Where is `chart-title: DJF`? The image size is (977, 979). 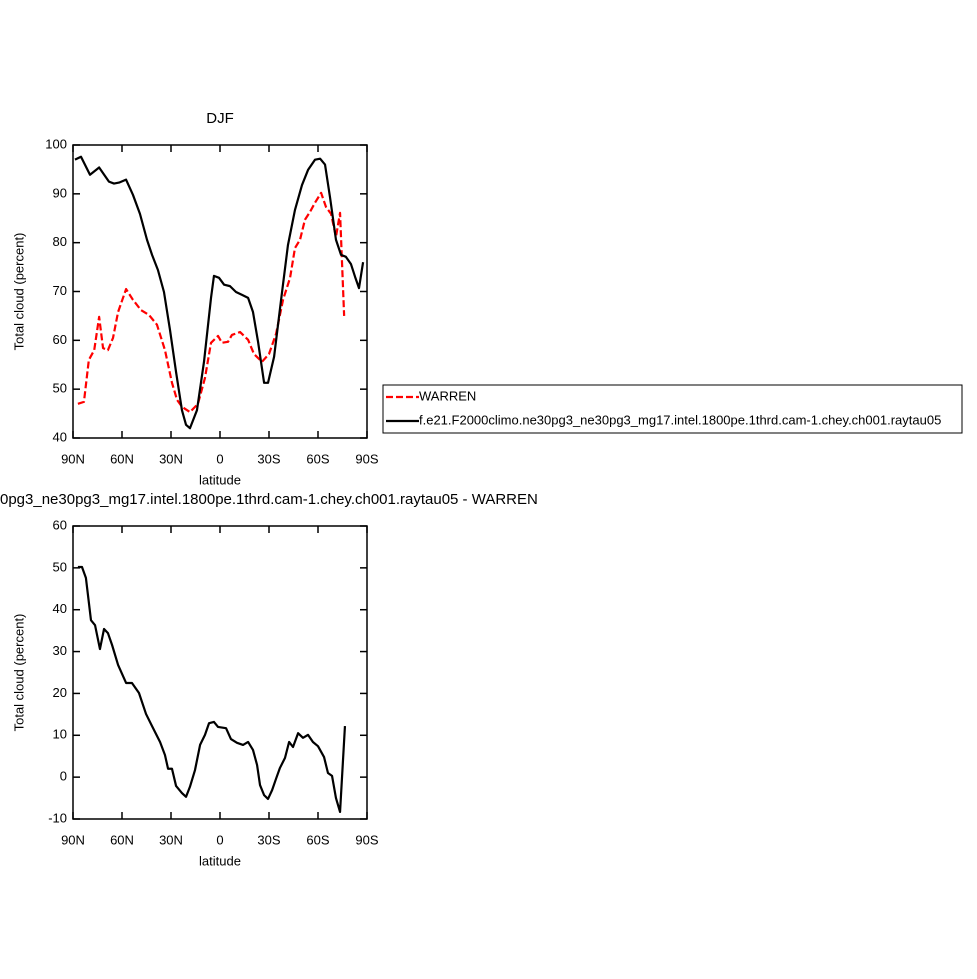 chart-title: DJF is located at coordinates (220, 118).